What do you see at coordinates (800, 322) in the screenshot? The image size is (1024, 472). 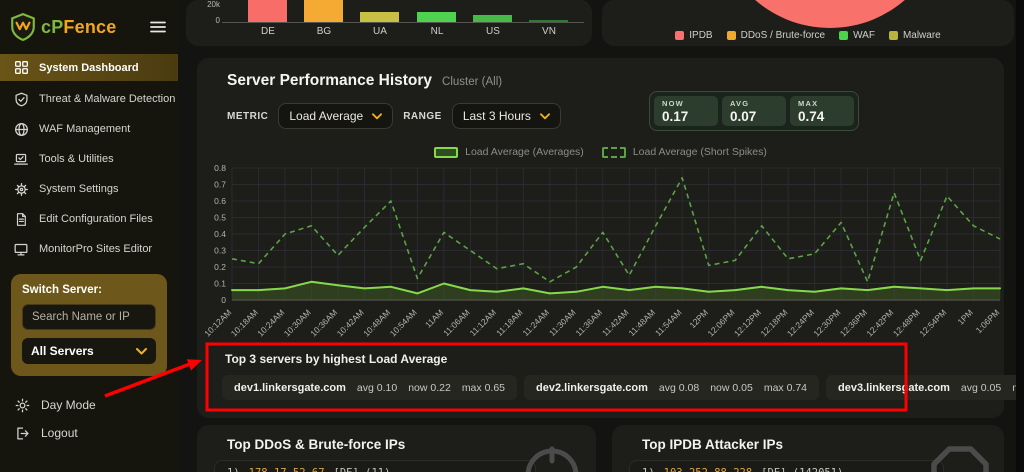 I see `svg-text: 12:24PM` at bounding box center [800, 322].